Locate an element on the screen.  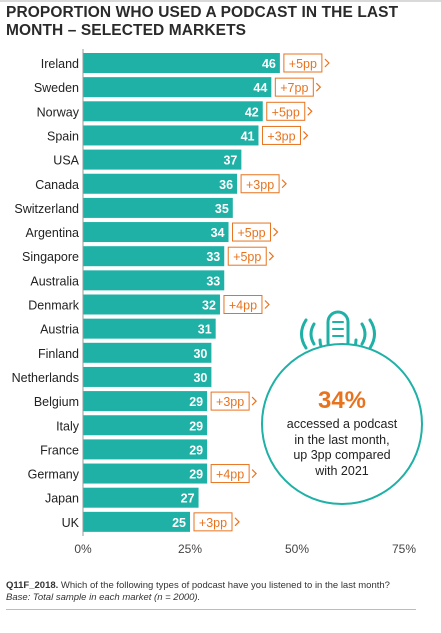
x-tick-label: 50% is located at coordinates (297, 549).